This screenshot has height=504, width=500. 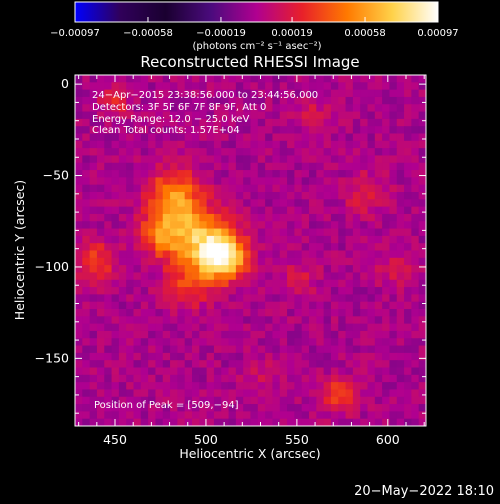 What do you see at coordinates (19, 250) in the screenshot?
I see `y-axis-label: Heliocentric Y (arcsec)` at bounding box center [19, 250].